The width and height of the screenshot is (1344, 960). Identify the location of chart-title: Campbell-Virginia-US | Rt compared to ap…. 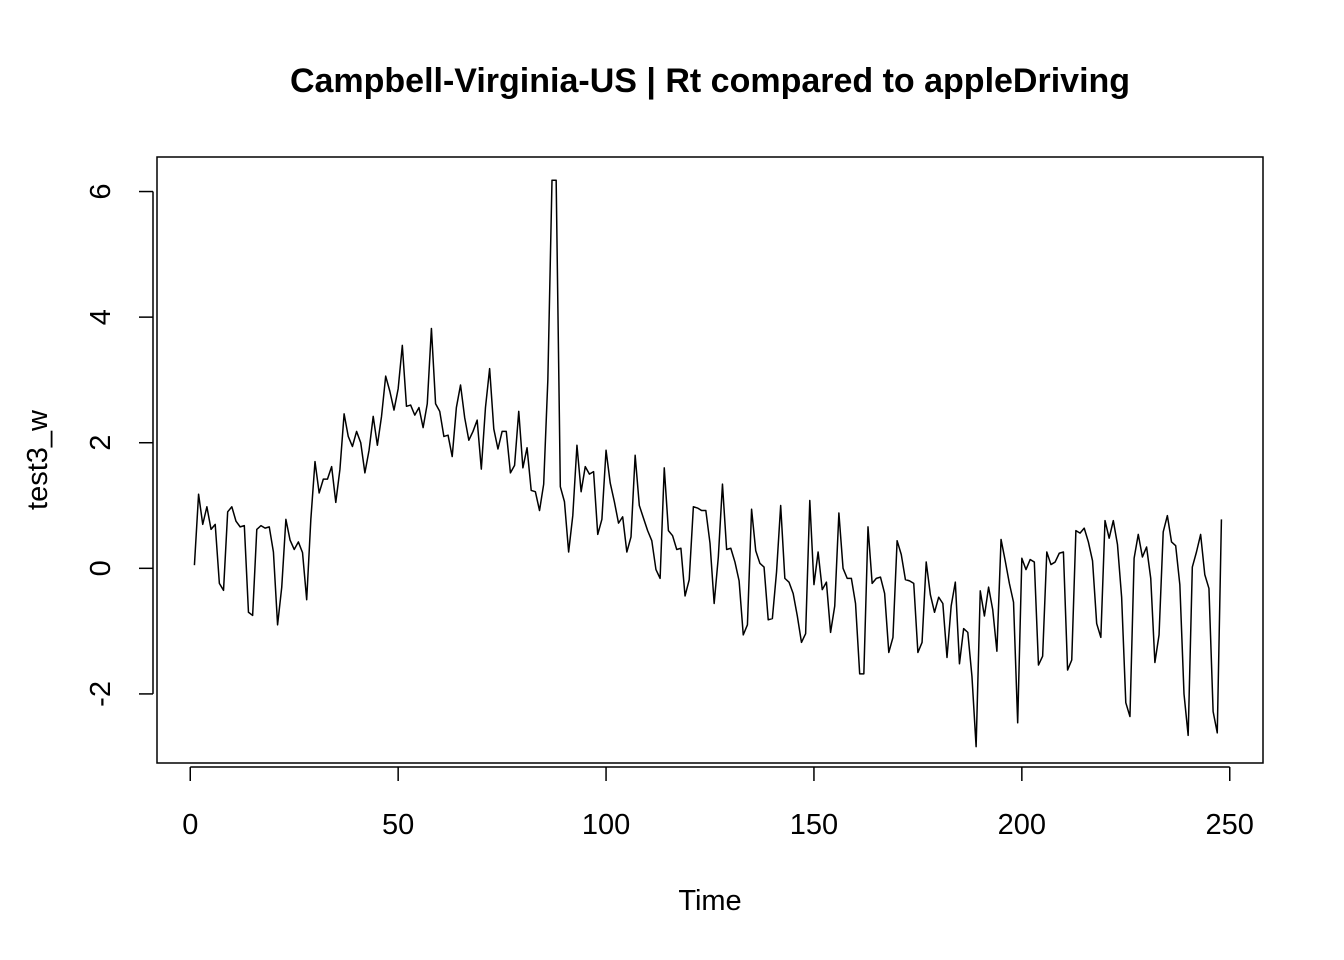
(710, 81).